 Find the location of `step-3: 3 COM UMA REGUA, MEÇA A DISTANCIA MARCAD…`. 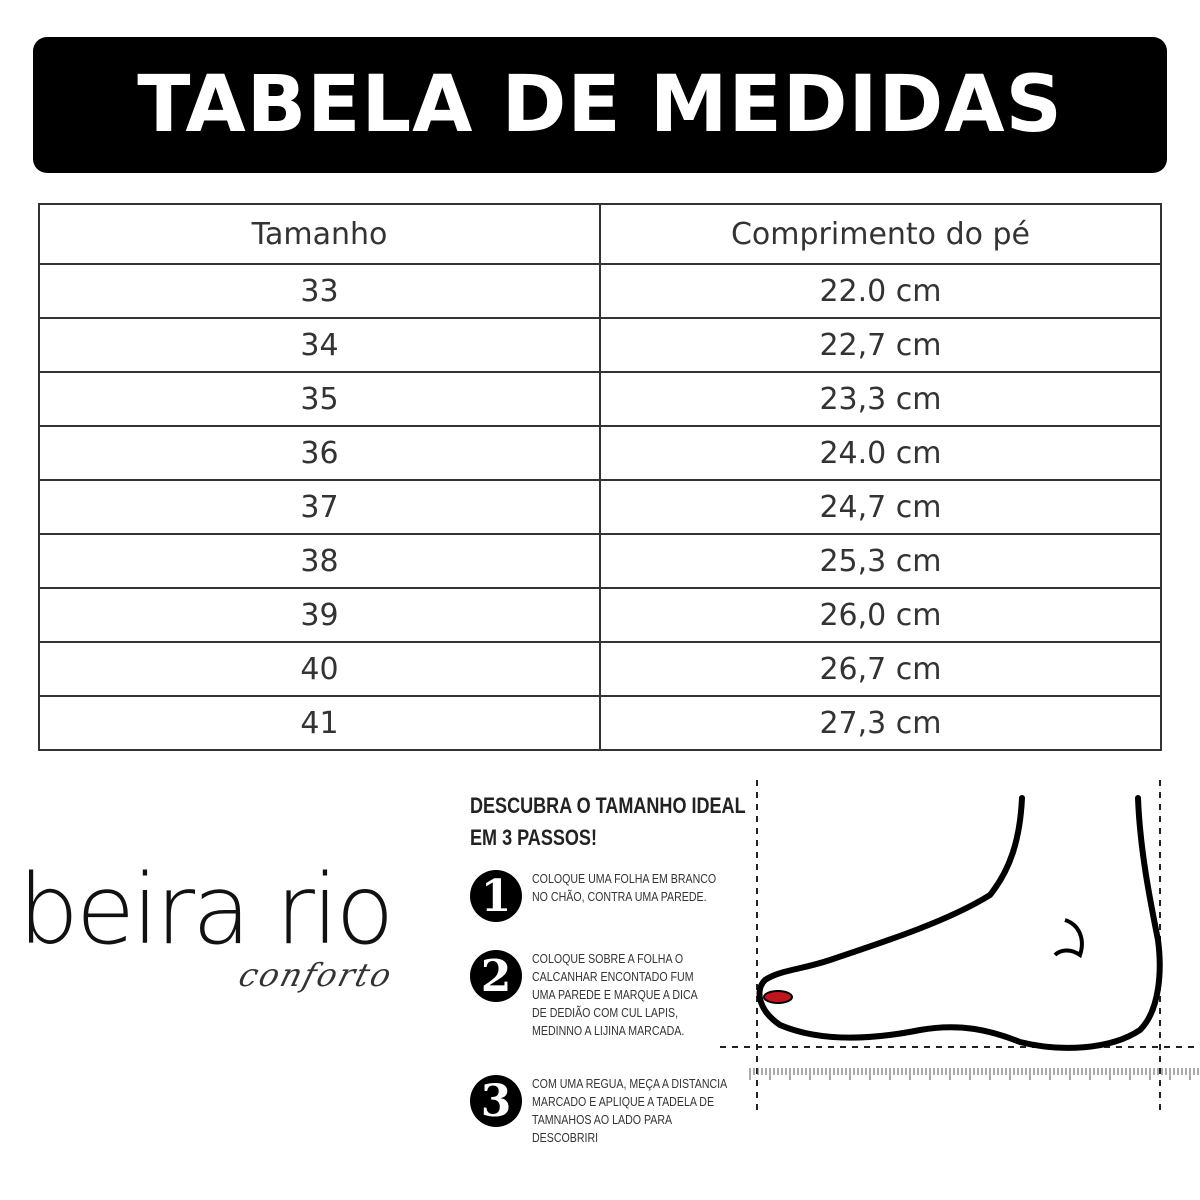

step-3: 3 COM UMA REGUA, MEÇA A DISTANCIA MARCAD… is located at coordinates (616, 1111).